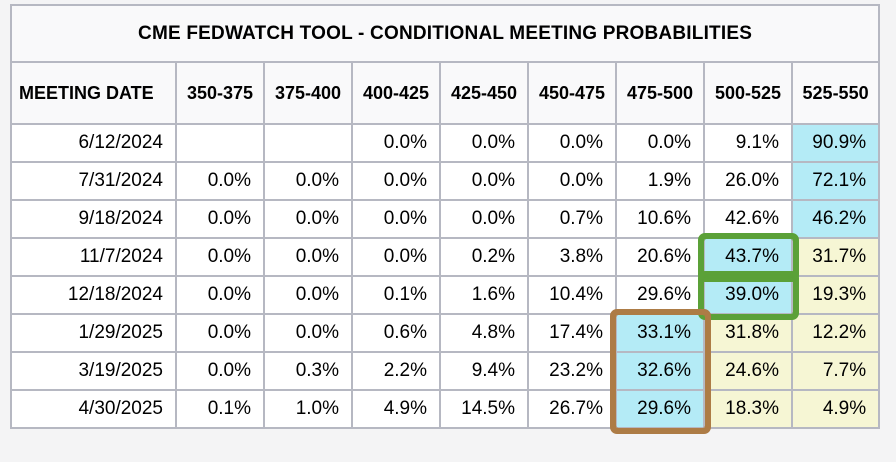 The image size is (896, 462). Describe the element at coordinates (396, 93) in the screenshot. I see `column-header-range-400-425: 400-425` at that location.